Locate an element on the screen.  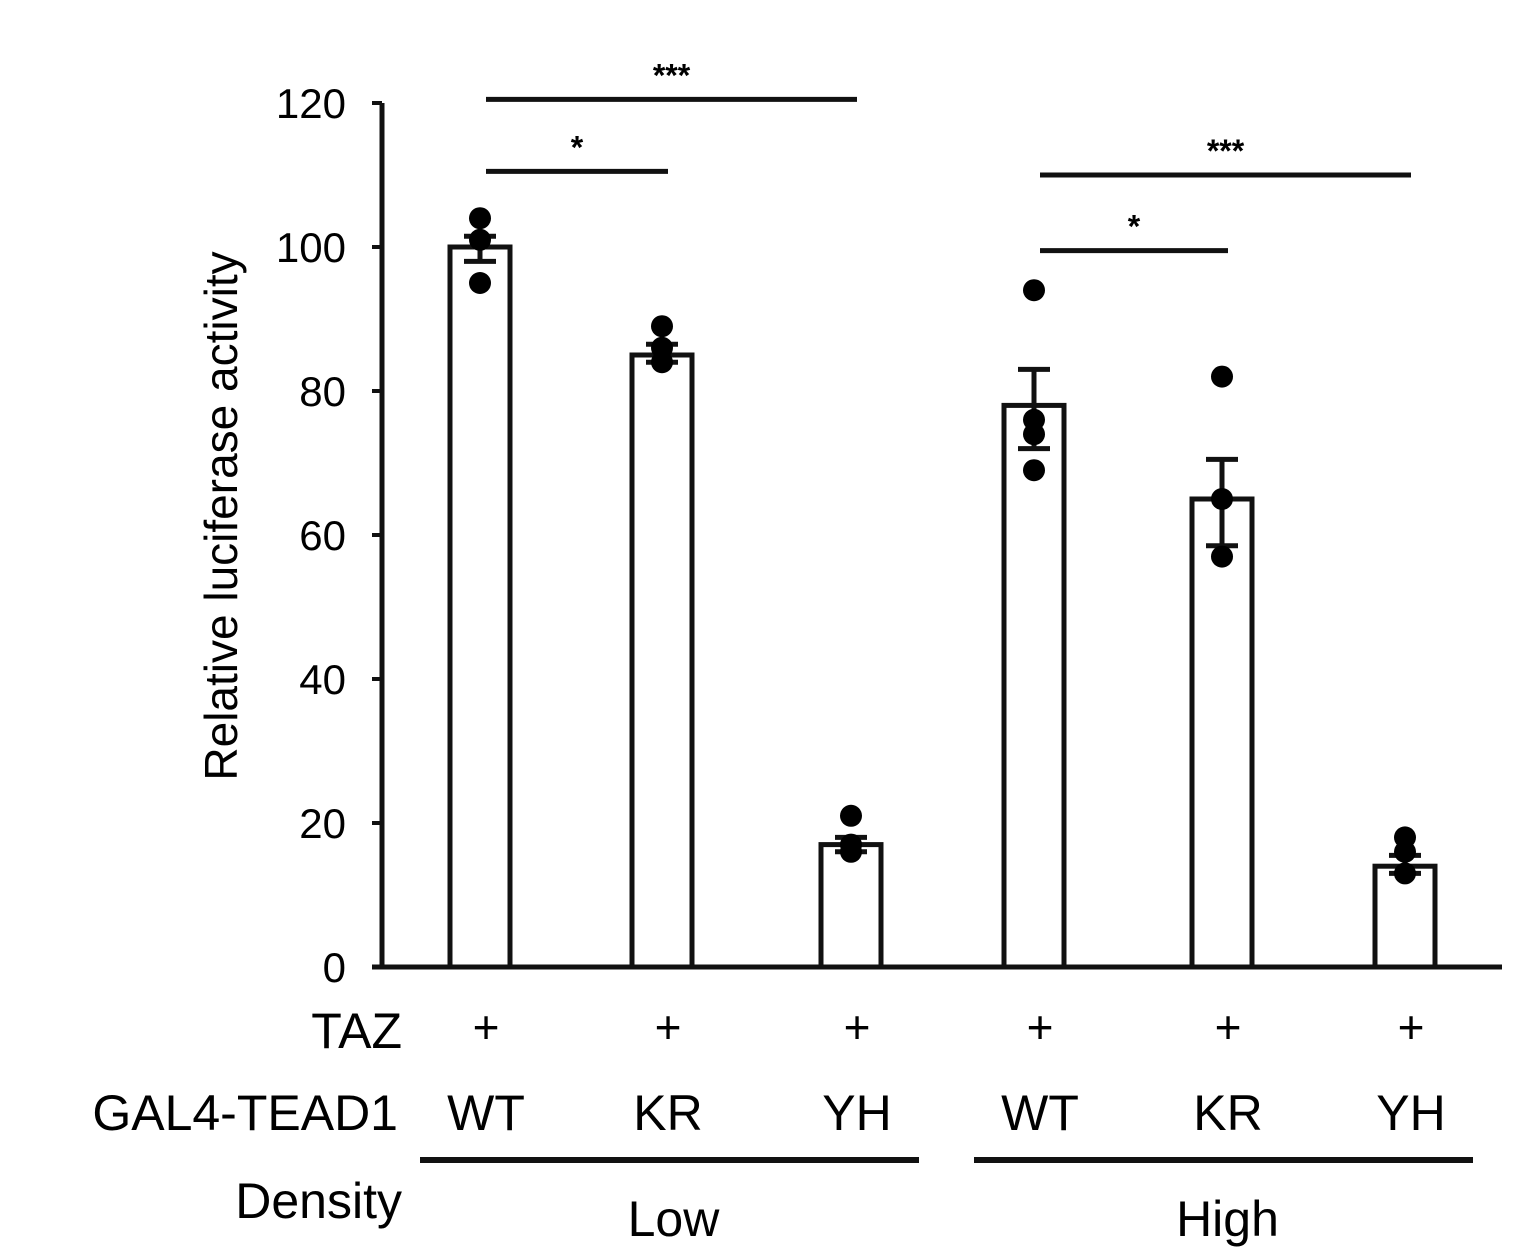
y-tick-label: 40 is located at coordinates (322, 679).